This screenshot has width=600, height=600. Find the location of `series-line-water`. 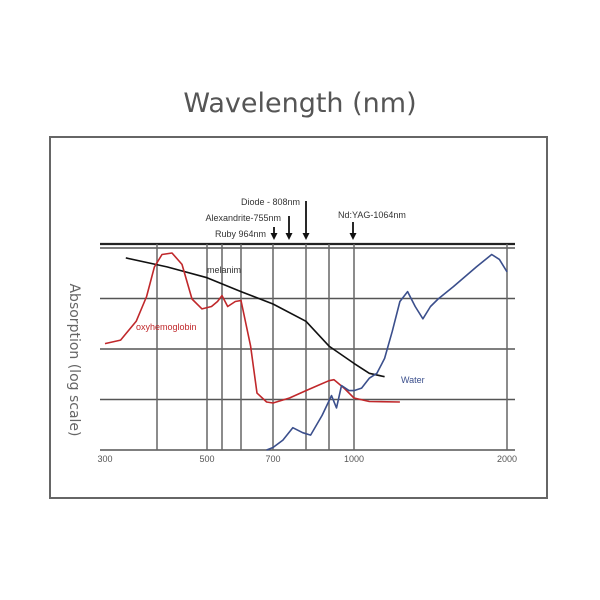

series-line-water is located at coordinates (387, 352).